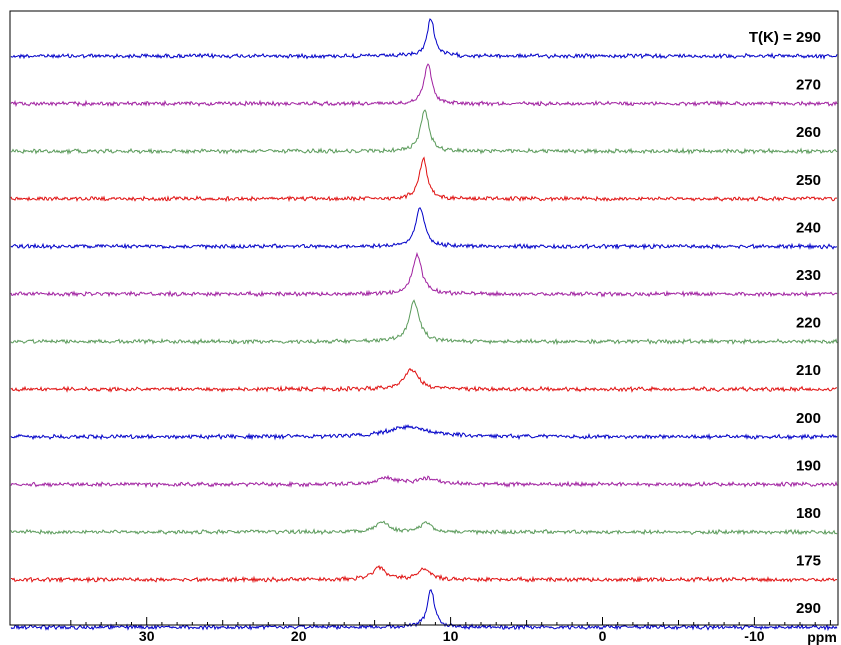 The height and width of the screenshot is (645, 841). What do you see at coordinates (822, 637) in the screenshot?
I see `x-axis-label: ppm` at bounding box center [822, 637].